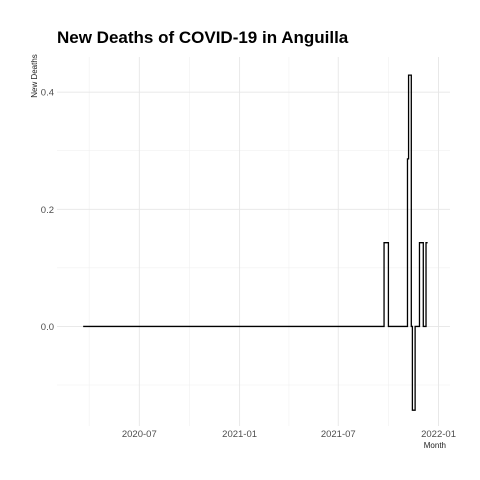 The width and height of the screenshot is (480, 480). What do you see at coordinates (239, 434) in the screenshot?
I see `x-tick-label: 2021-01` at bounding box center [239, 434].